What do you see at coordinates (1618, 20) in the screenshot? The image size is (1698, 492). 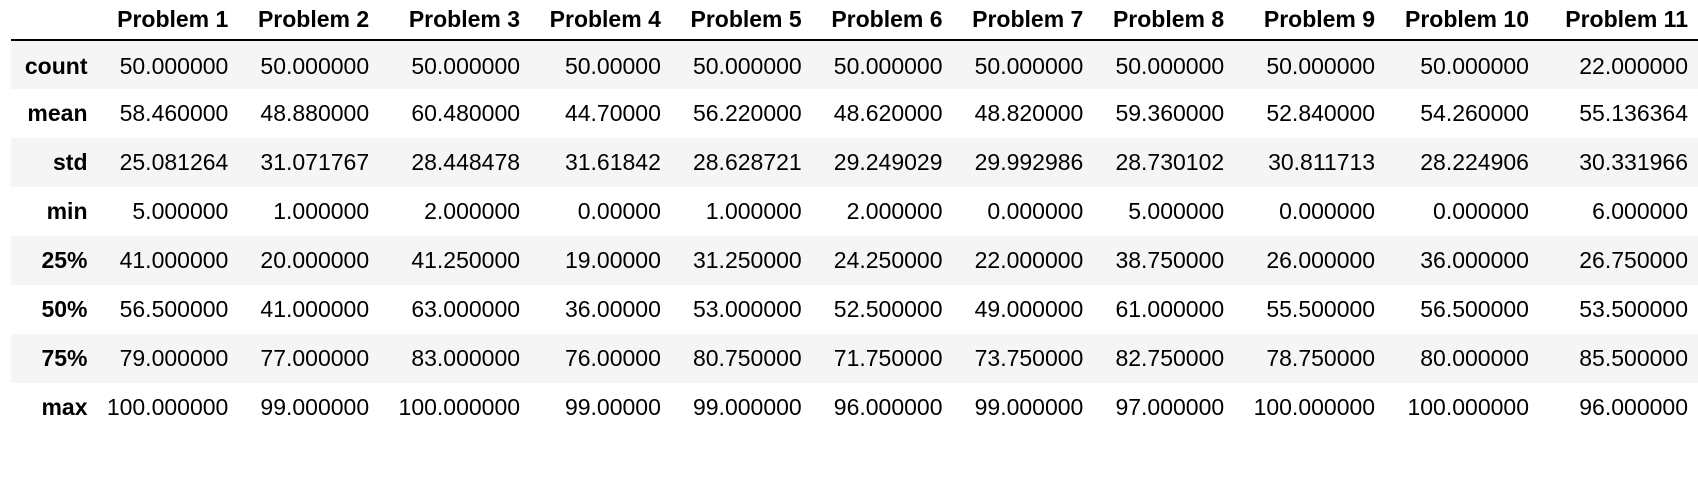 I see `column-header: Problem 11` at bounding box center [1618, 20].